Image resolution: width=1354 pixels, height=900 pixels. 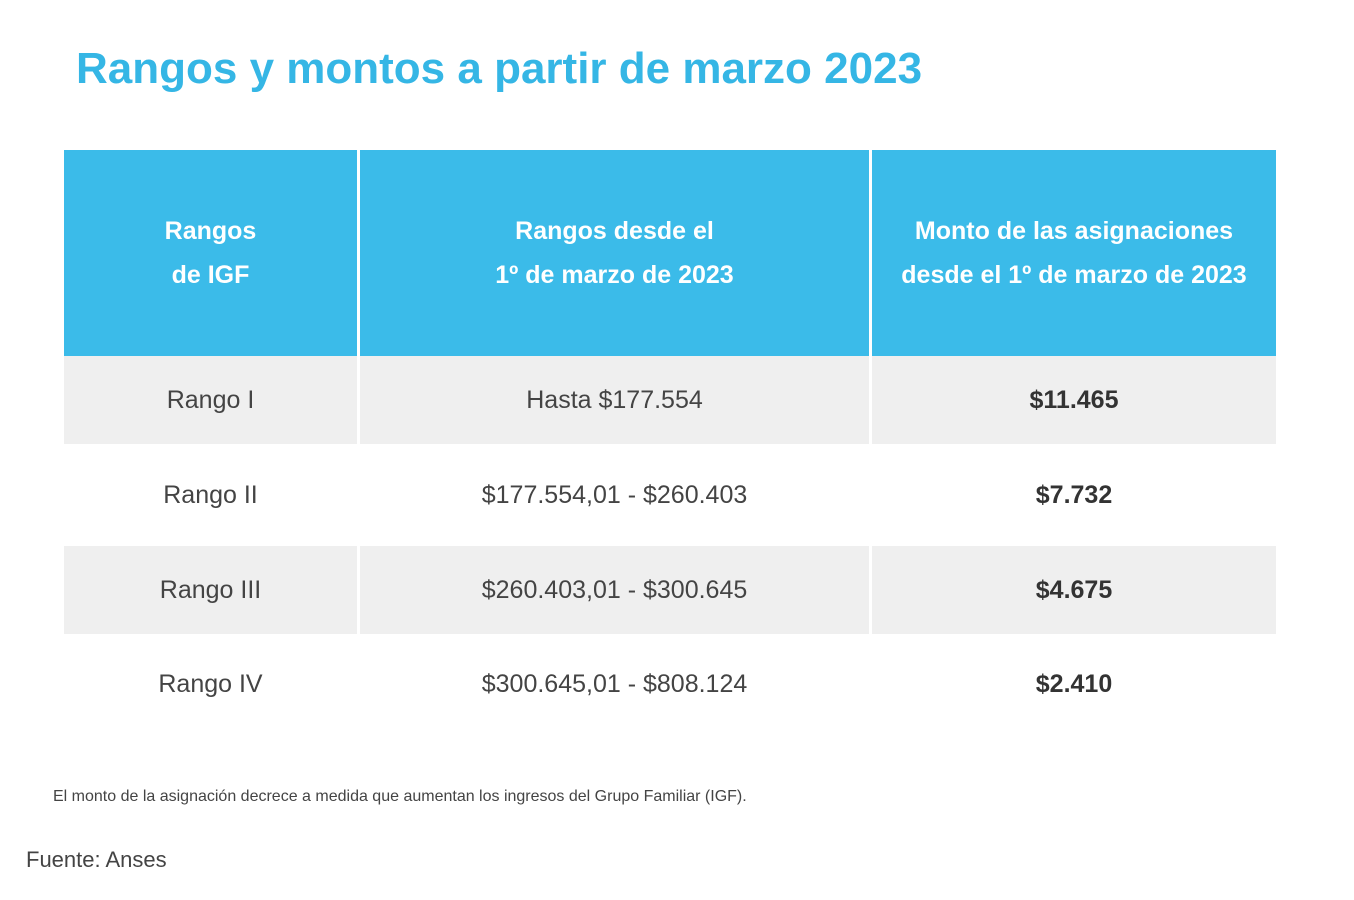 What do you see at coordinates (210, 253) in the screenshot?
I see `header-cell-range: Rangos de IGF` at bounding box center [210, 253].